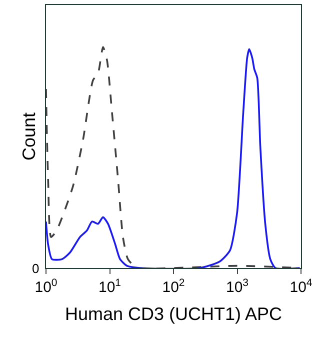 The height and width of the screenshot is (356, 331). What do you see at coordinates (36, 268) in the screenshot?
I see `text: 0` at bounding box center [36, 268].